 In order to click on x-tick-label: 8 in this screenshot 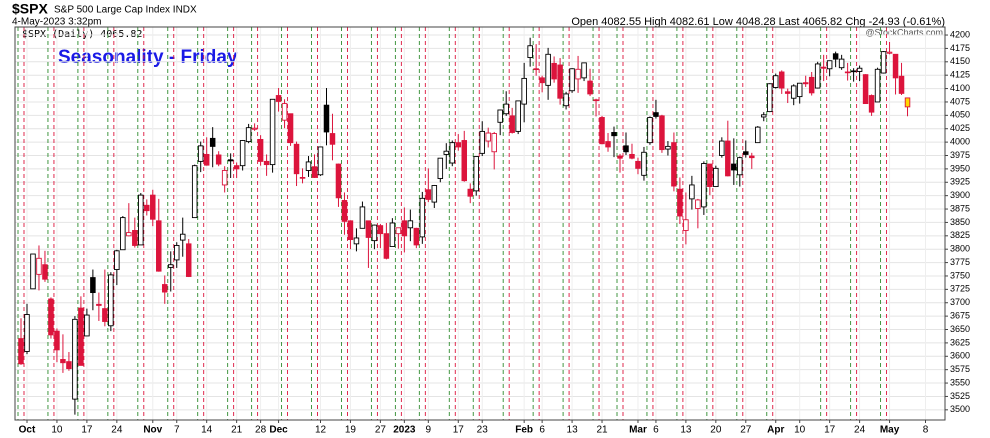, I will do `click(926, 430)`.